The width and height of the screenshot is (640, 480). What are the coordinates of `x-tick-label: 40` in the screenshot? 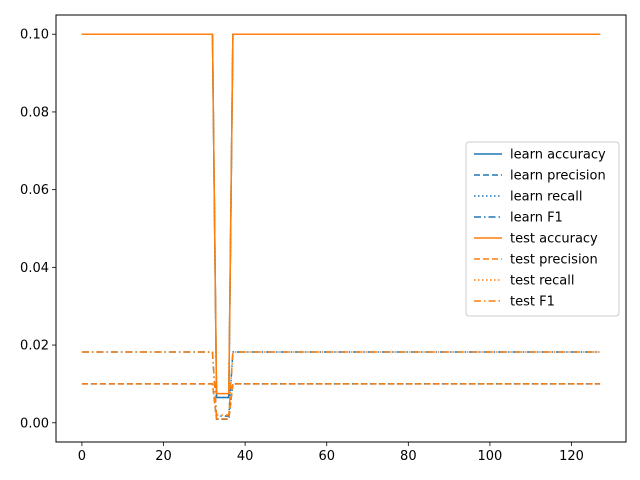 It's located at (245, 456).